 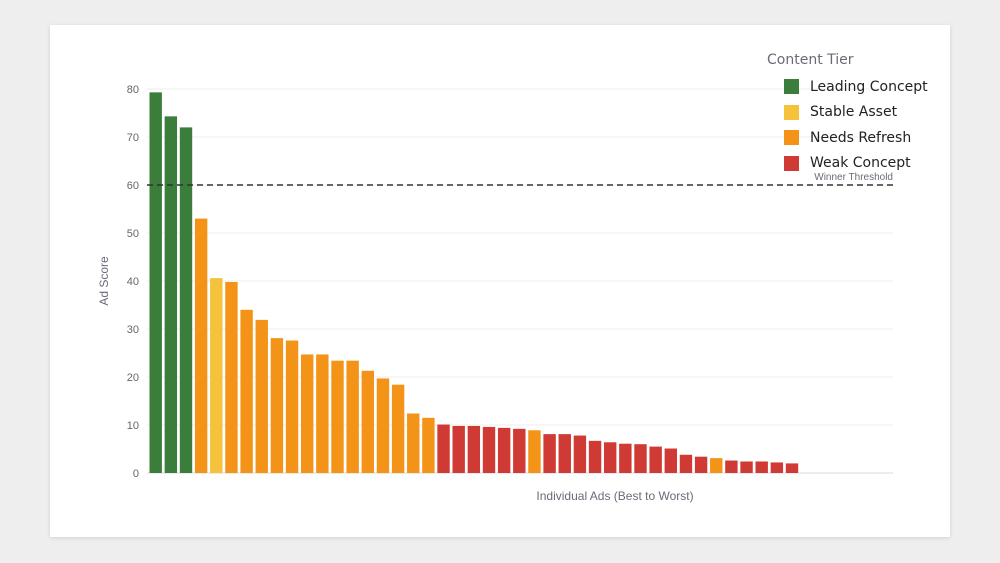 I want to click on threshold-label: Winner Threshold, so click(x=853, y=177).